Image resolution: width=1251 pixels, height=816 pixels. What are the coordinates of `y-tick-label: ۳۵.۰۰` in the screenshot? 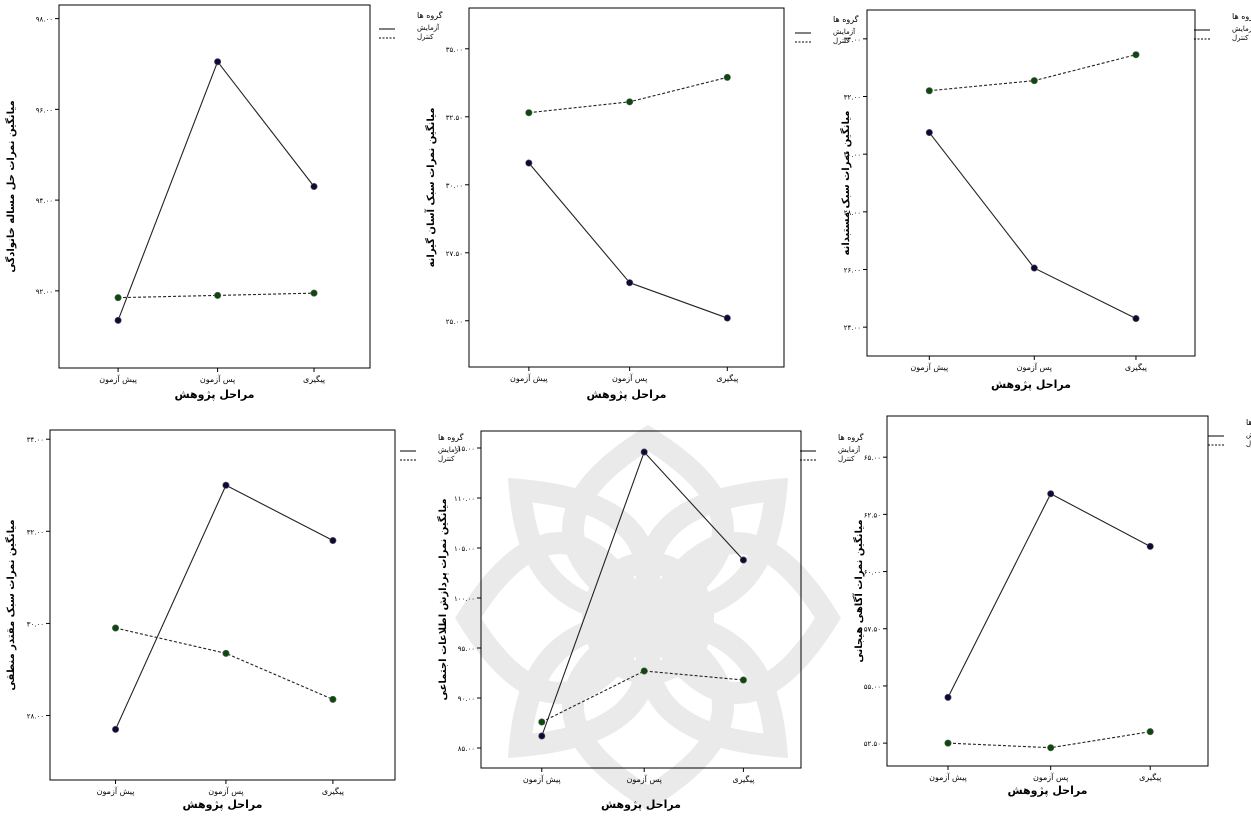 It's located at (454, 50).